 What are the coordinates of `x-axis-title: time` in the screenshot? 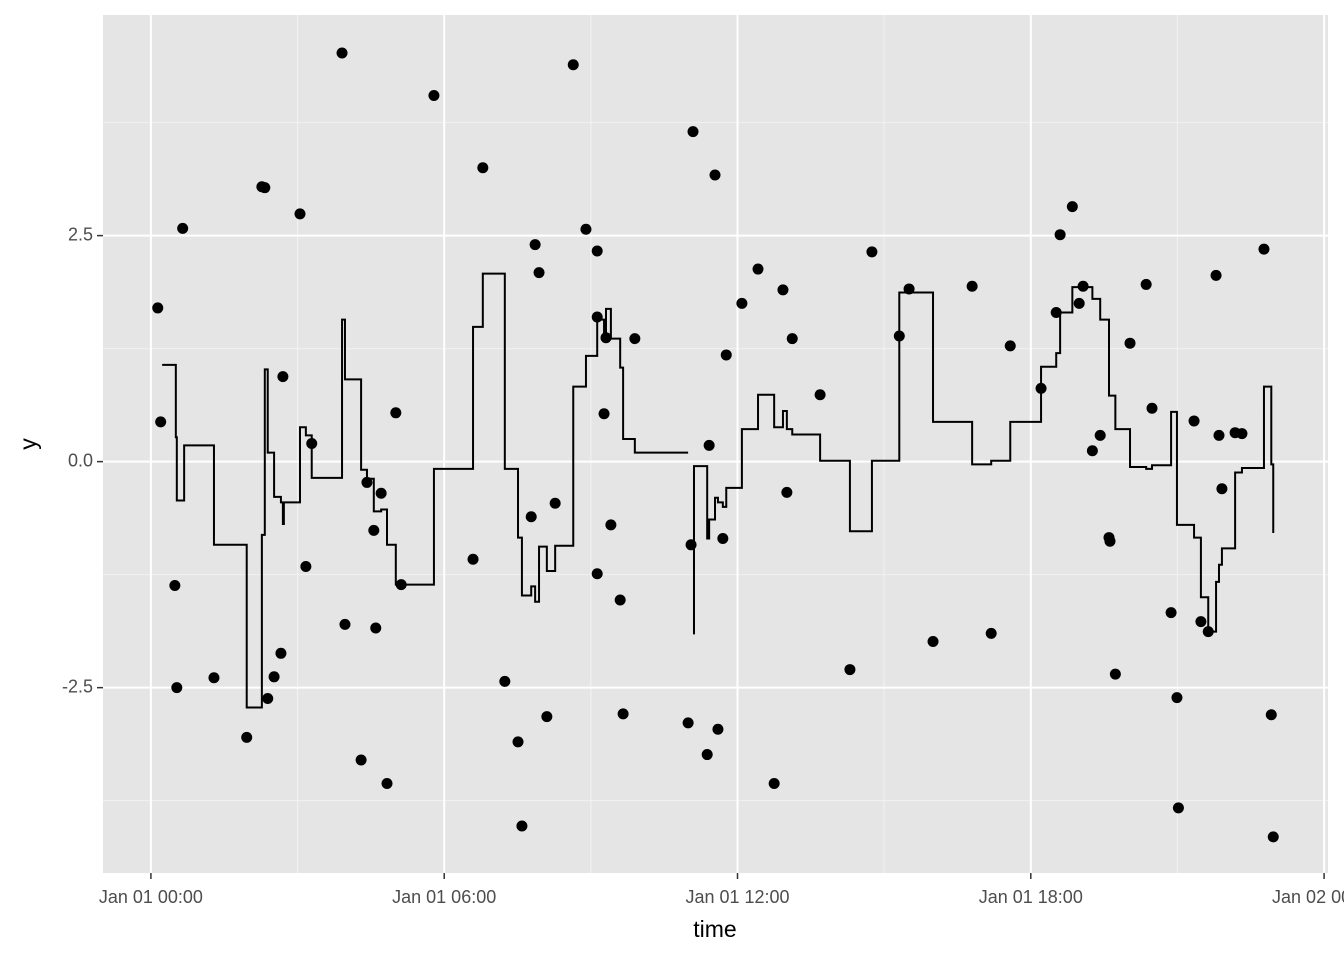 It's located at (714, 929).